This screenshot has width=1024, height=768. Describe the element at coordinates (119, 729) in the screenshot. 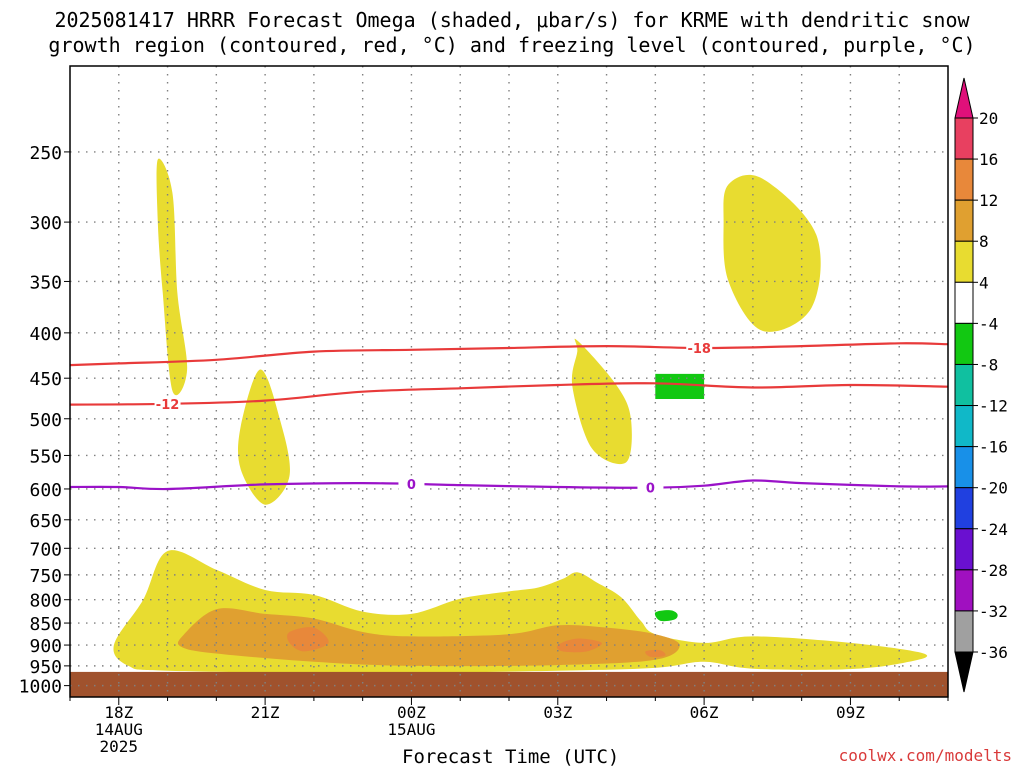

I see `x-tick-label-14AUG: 14AUG` at that location.